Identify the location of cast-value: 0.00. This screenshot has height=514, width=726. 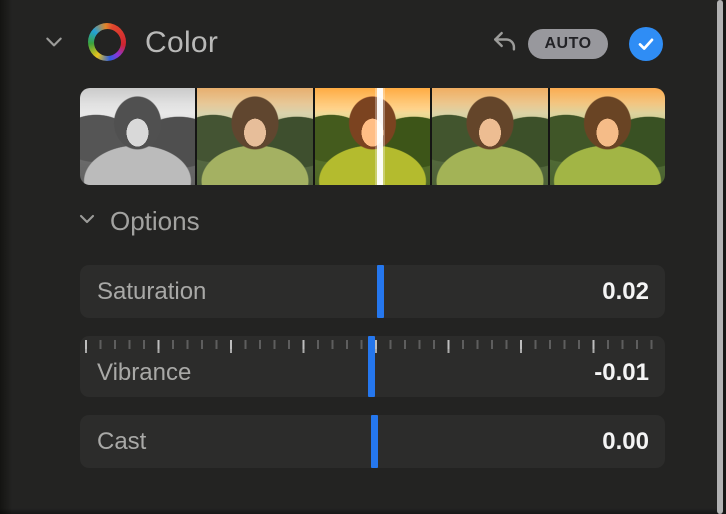
(625, 441).